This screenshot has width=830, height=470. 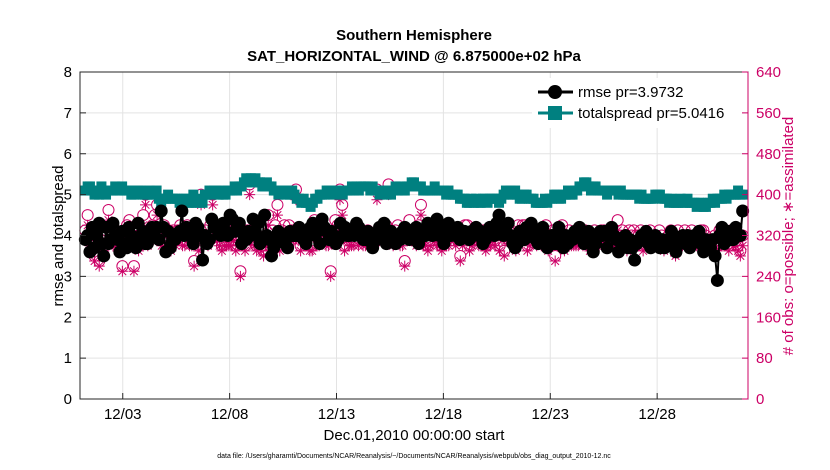 What do you see at coordinates (414, 56) in the screenshot?
I see `chart-subtitle: SAT_HORIZONTAL_WIND @ 6.875000e+02 hPa` at bounding box center [414, 56].